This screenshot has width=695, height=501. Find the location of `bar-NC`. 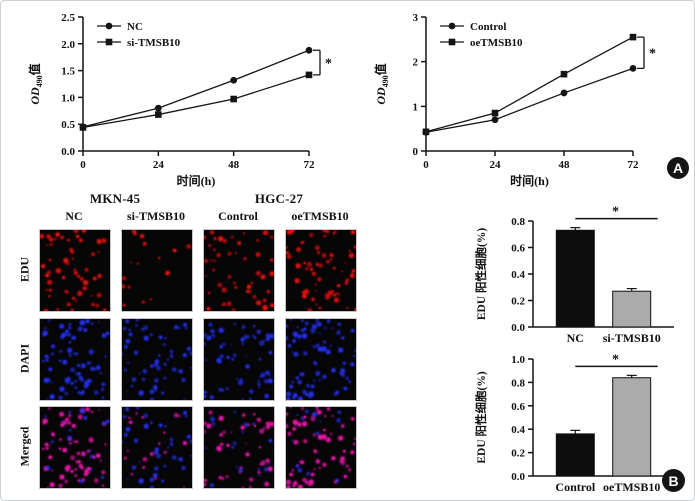

bar-NC is located at coordinates (575, 278).